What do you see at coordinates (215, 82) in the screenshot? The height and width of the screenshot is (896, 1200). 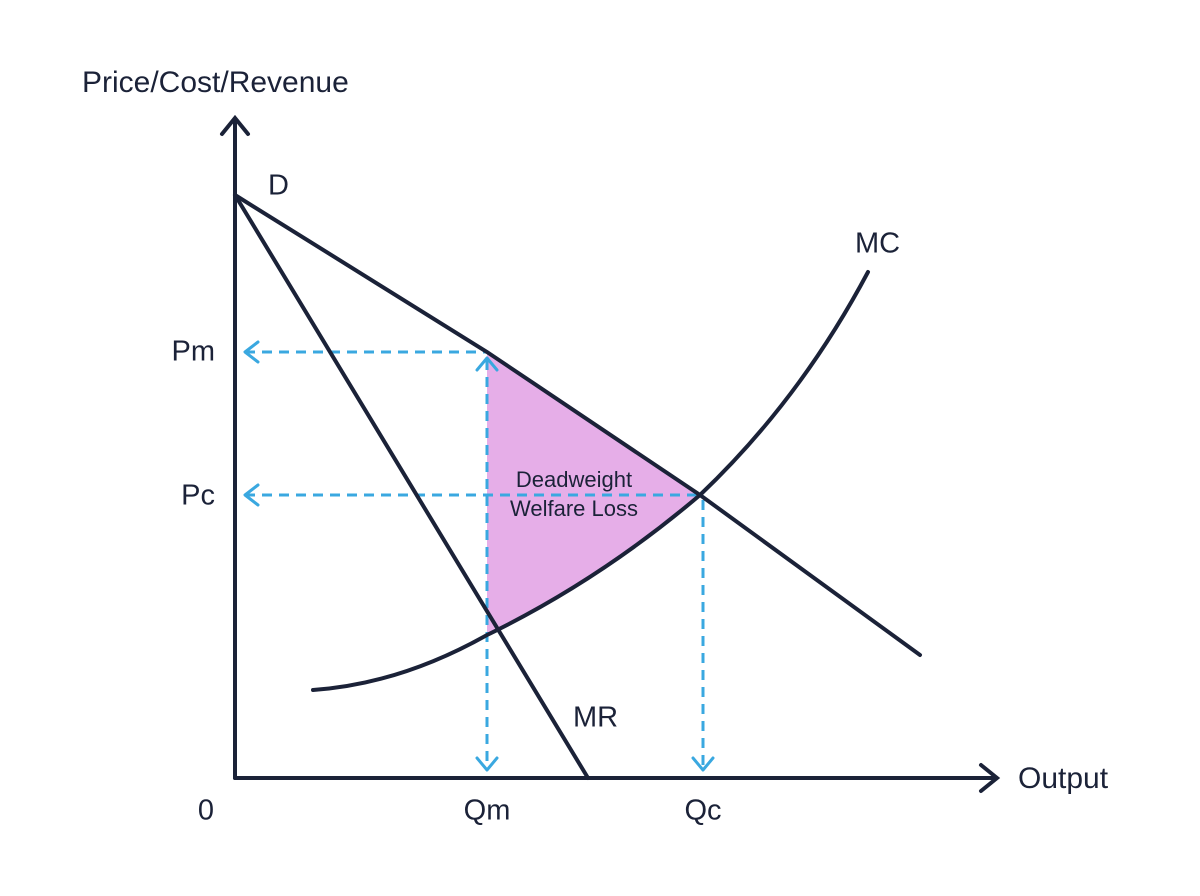 I see `y-axis-label: Price/Cost/Revenue` at bounding box center [215, 82].